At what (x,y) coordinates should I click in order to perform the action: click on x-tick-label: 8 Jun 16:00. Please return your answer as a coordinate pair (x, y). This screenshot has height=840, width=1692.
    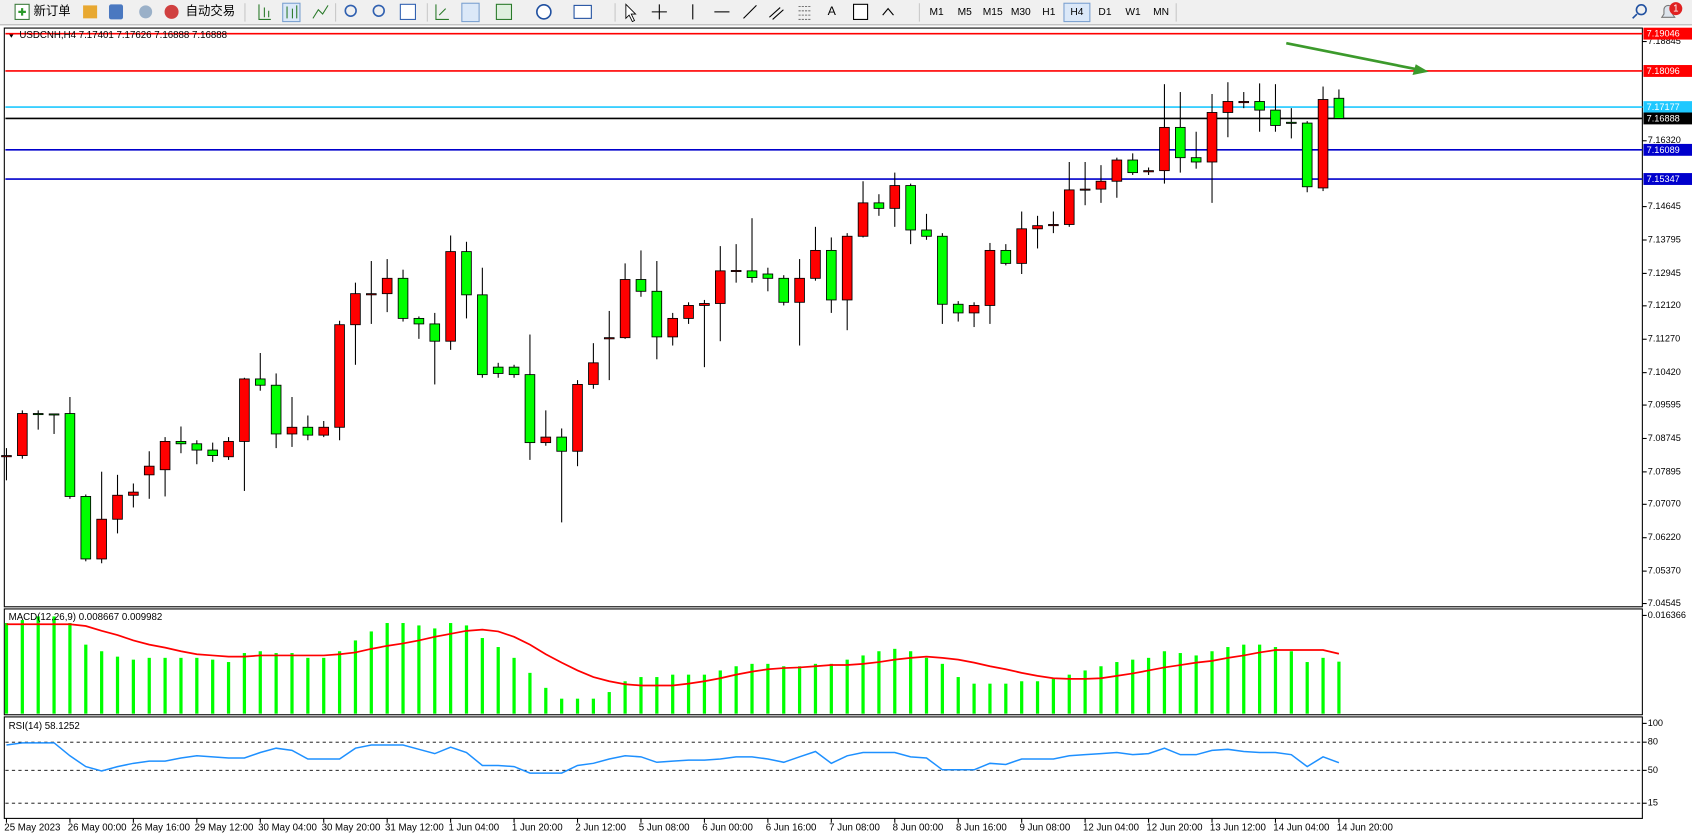
    Looking at the image, I should click on (981, 828).